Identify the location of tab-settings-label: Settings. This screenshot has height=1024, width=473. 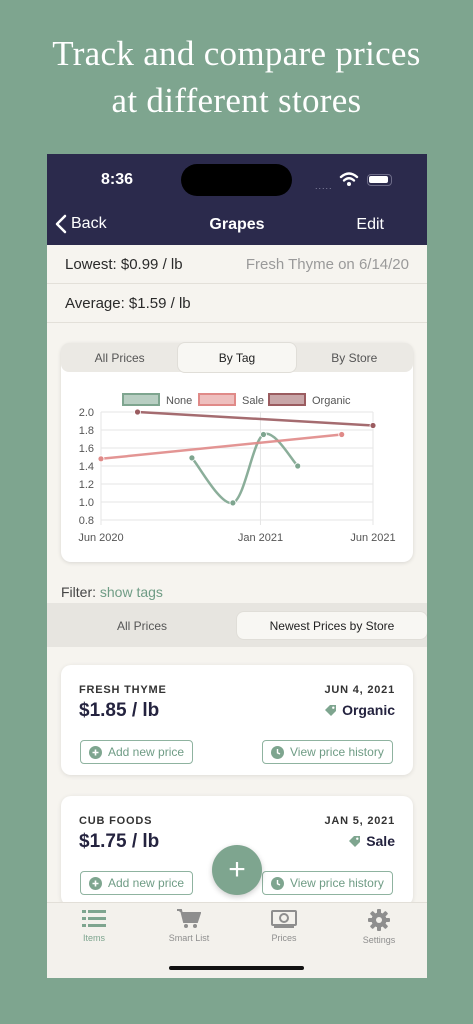
(379, 940).